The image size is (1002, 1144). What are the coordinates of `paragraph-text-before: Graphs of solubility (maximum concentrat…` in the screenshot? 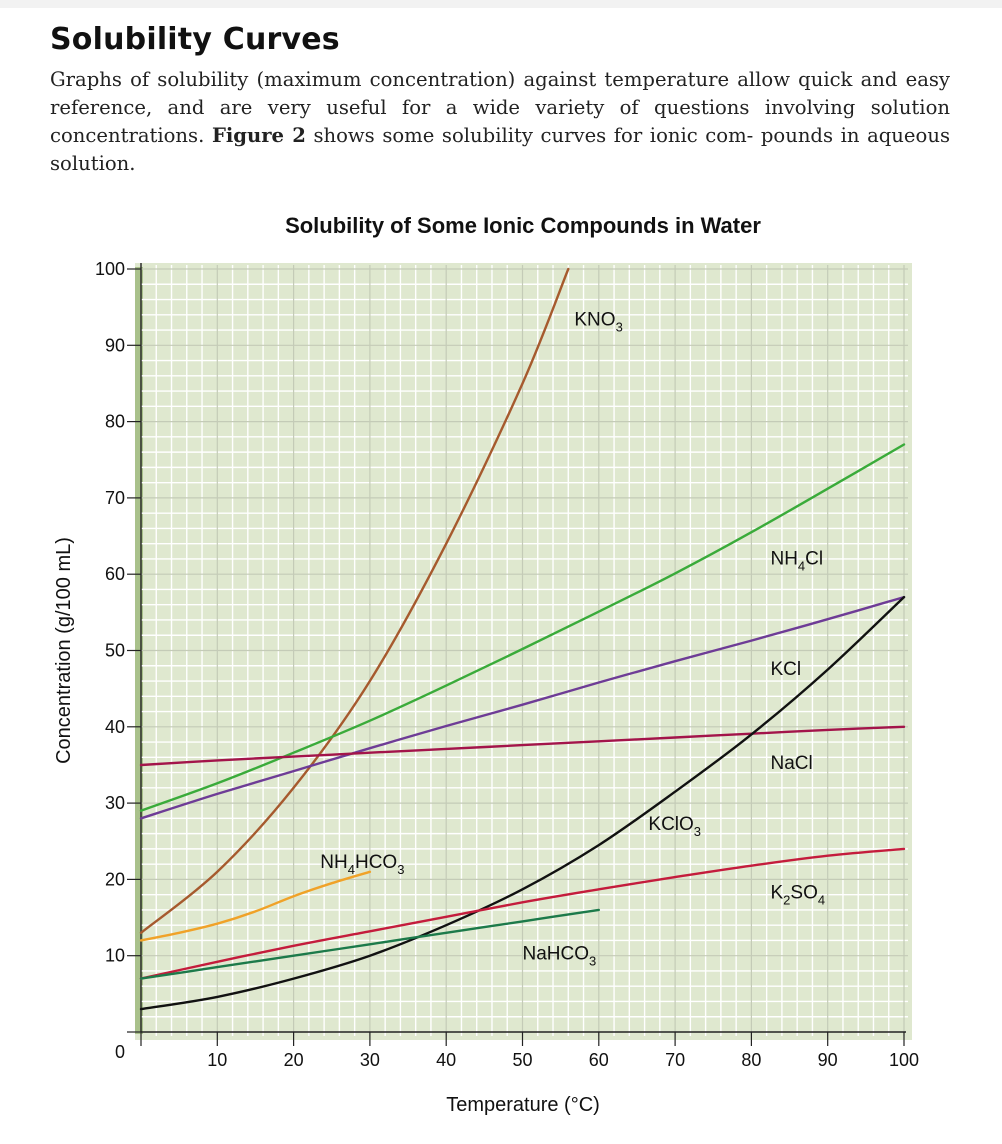 It's located at (500, 107).